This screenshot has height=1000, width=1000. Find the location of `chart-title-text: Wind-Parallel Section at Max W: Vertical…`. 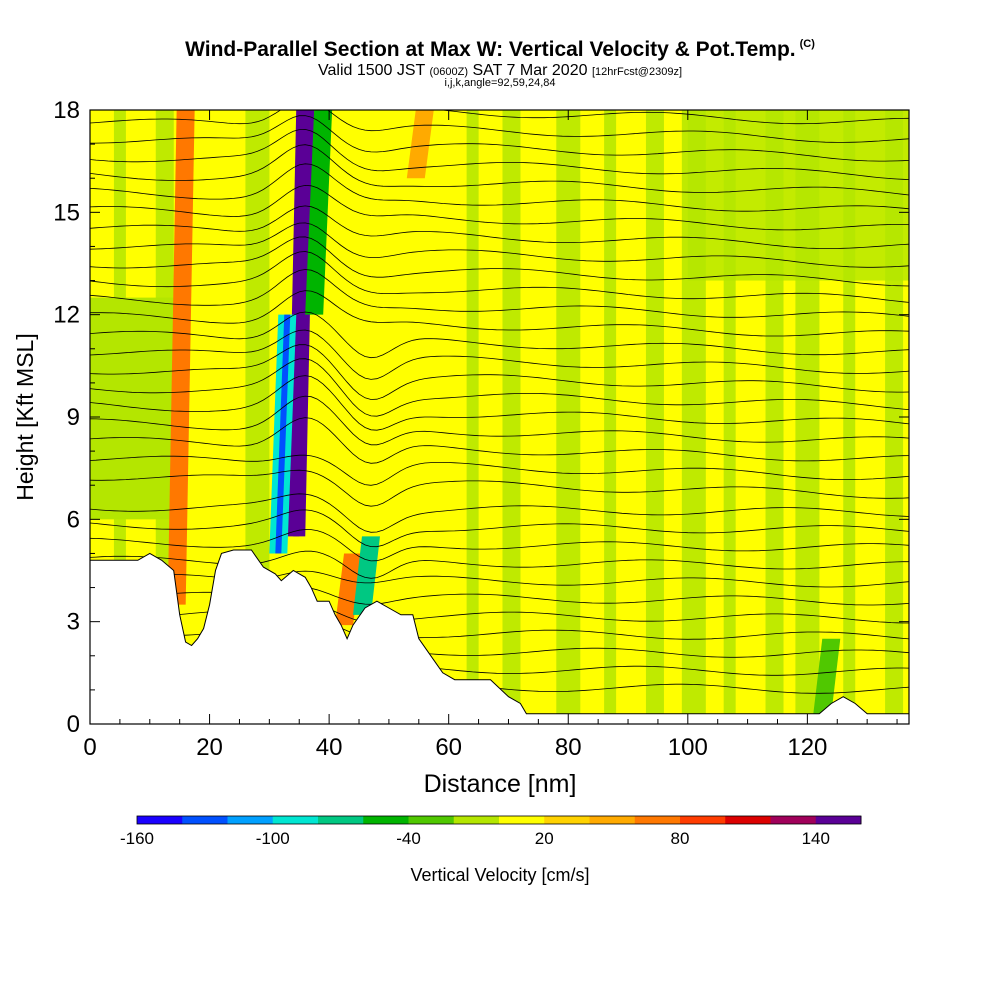

chart-title-text: Wind-Parallel Section at Max W: Vertical… is located at coordinates (490, 49).